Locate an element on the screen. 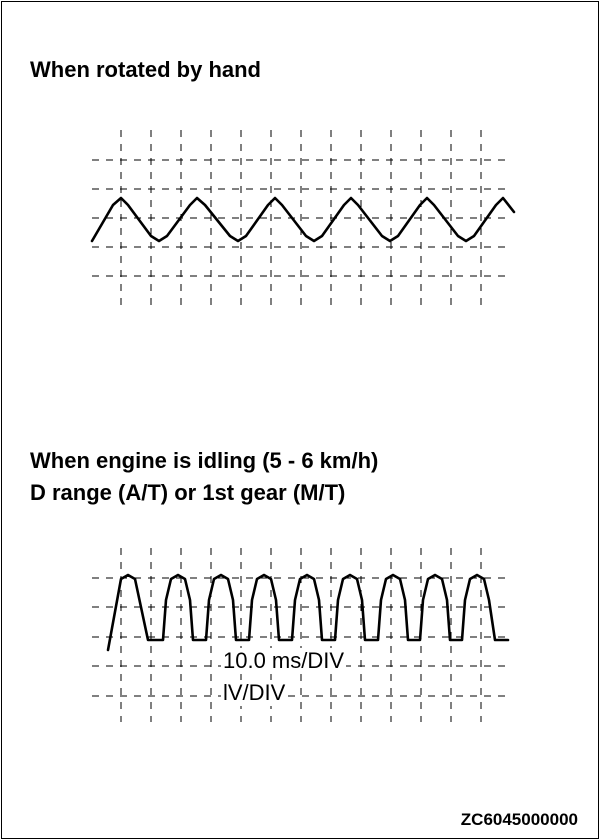 The image size is (600, 840). figure-id: ZC6045000000 is located at coordinates (519, 819).